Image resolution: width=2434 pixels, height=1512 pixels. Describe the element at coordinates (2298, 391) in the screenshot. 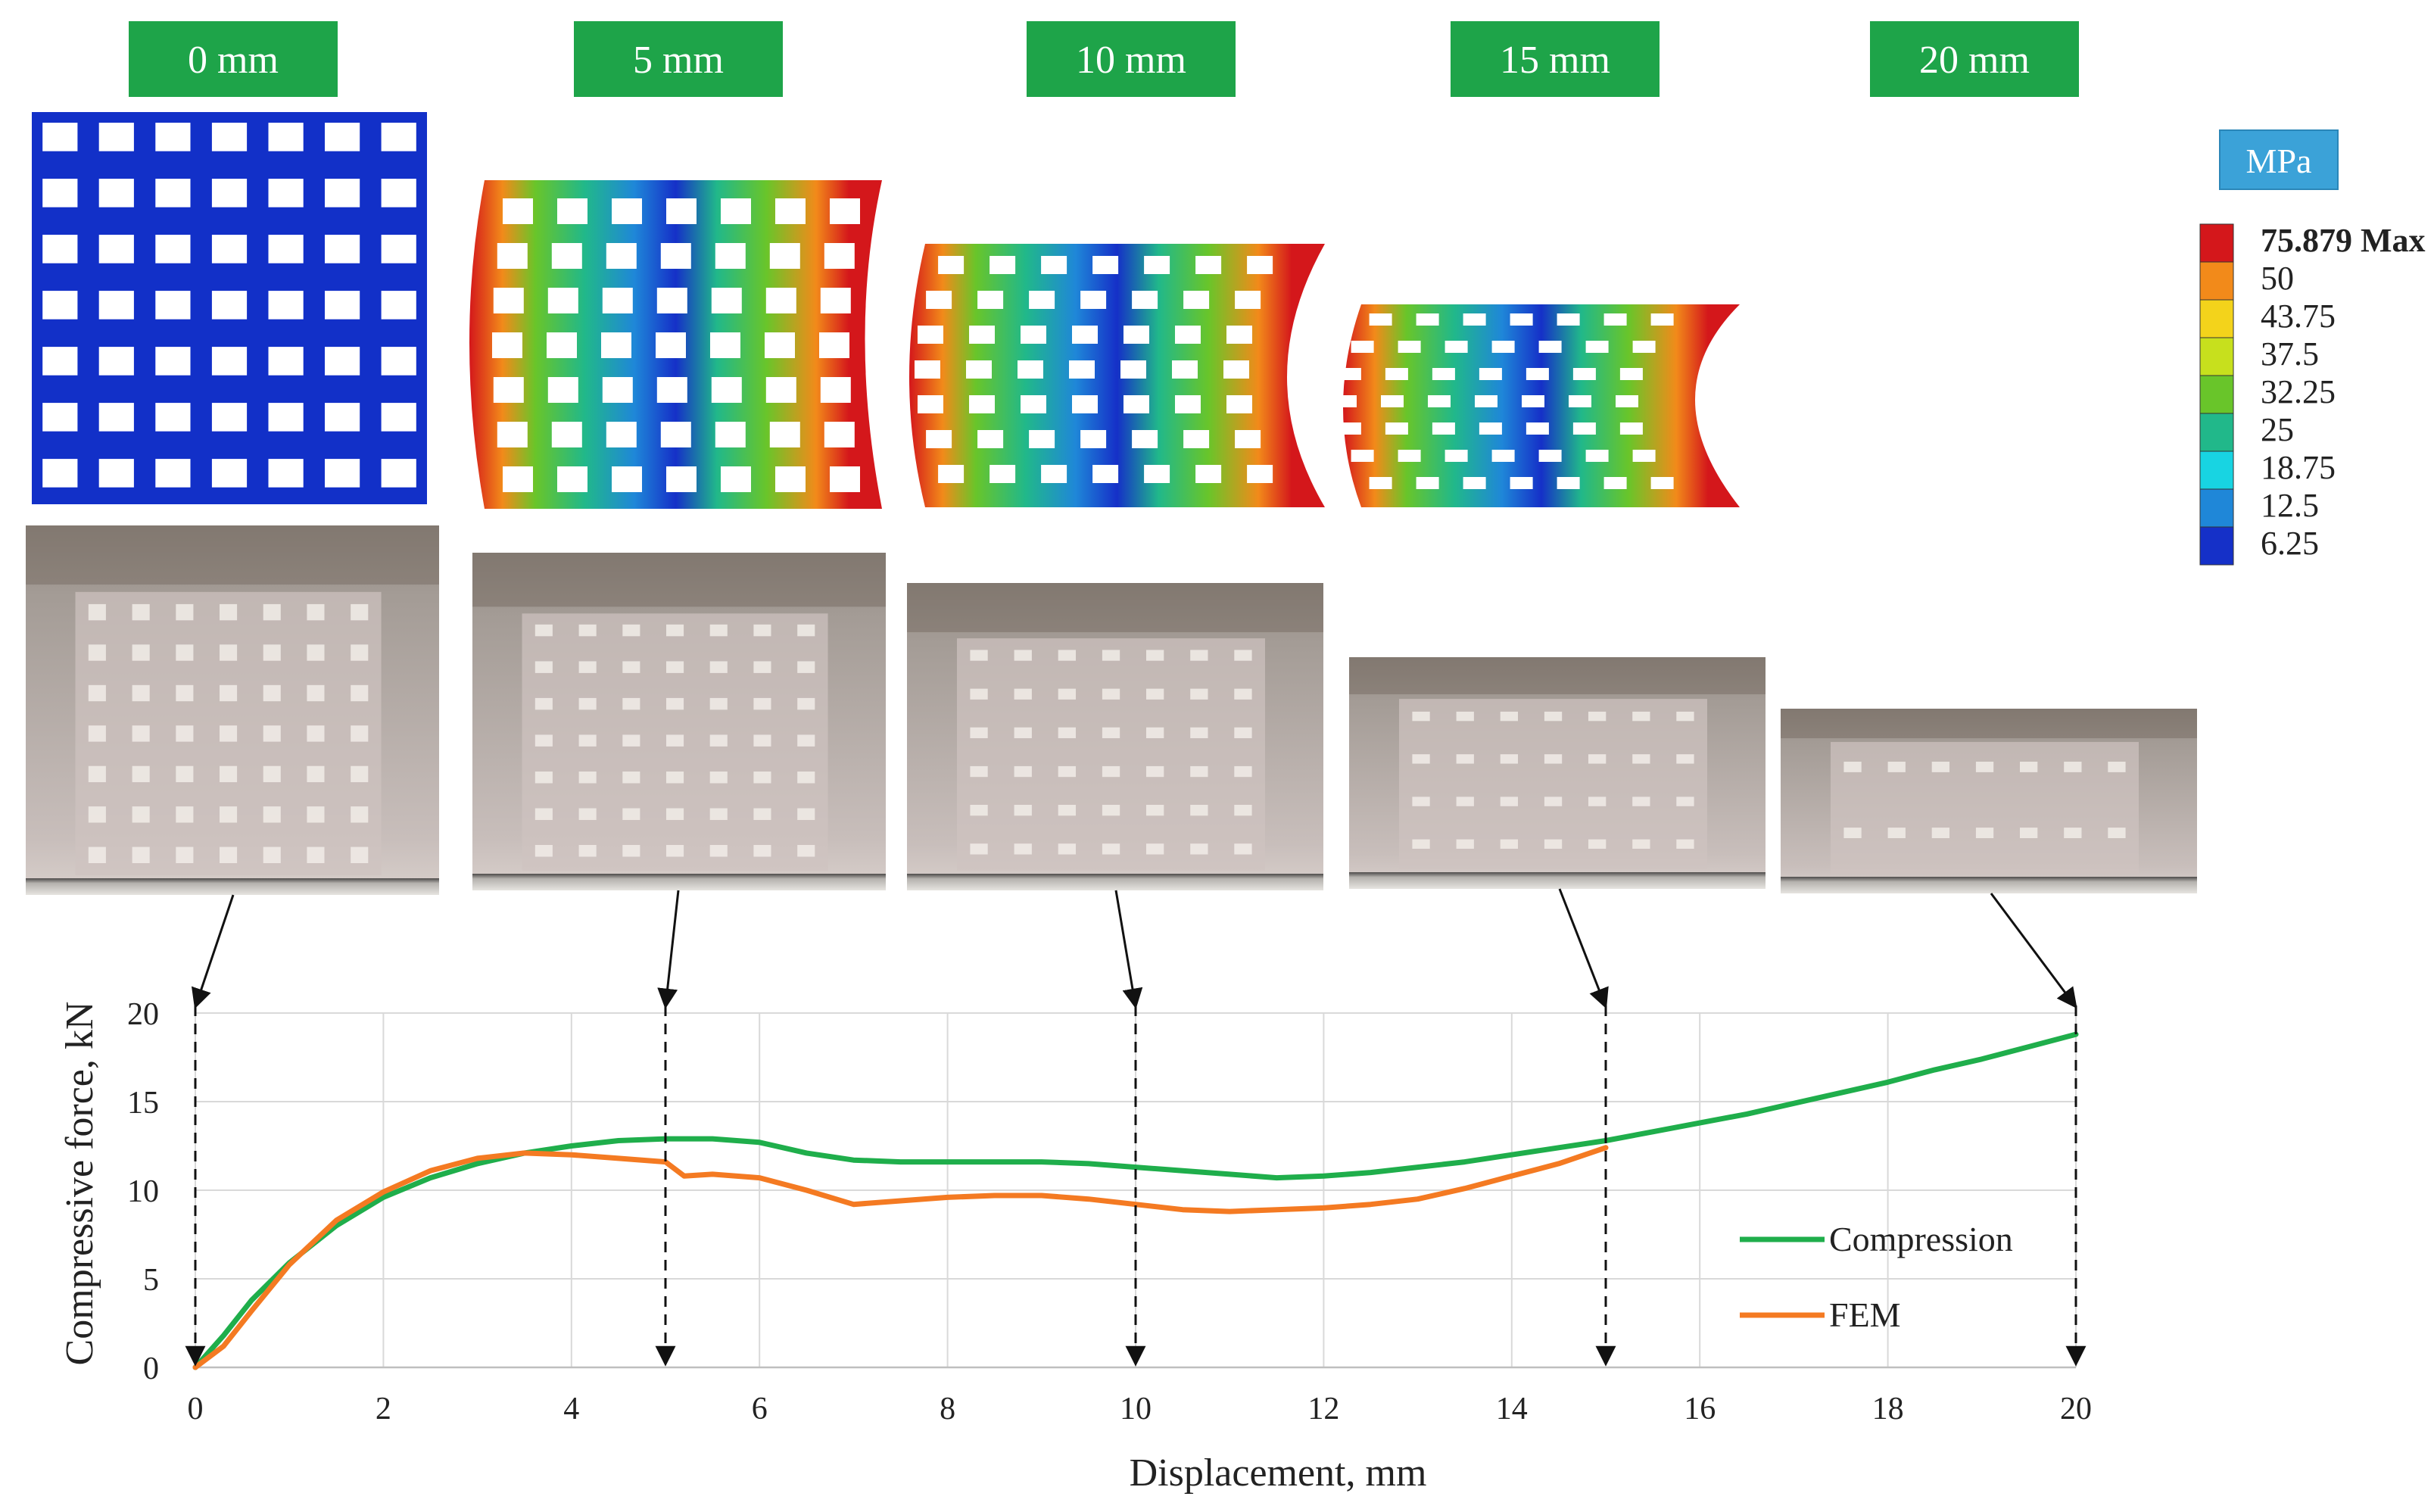

I see `stress-legend-level: 32.25` at that location.